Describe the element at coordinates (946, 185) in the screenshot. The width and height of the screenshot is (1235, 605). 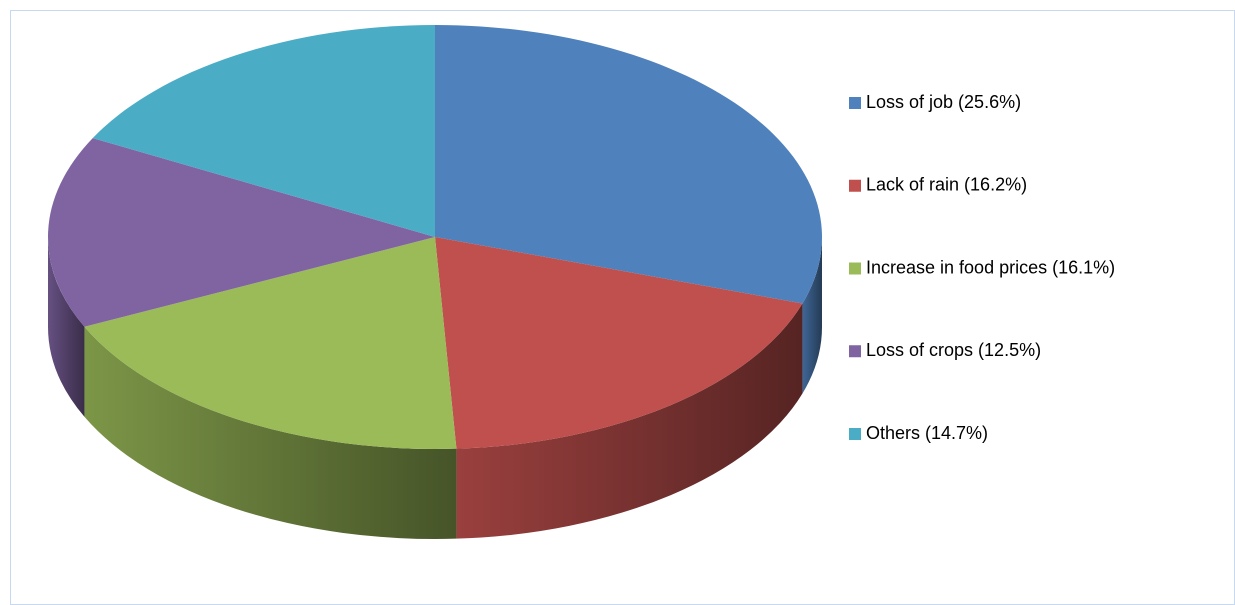
I see `legend-label: Lack of rain (16.2%)` at that location.